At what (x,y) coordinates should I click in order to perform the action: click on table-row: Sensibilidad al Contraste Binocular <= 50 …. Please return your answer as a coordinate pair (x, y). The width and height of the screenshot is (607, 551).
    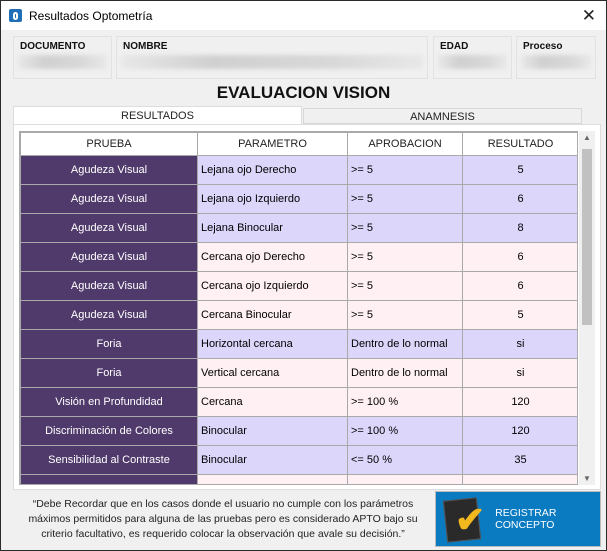
    Looking at the image, I should click on (298, 460).